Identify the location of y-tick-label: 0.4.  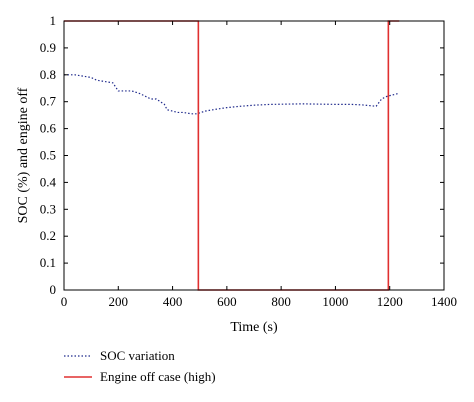
(48, 181).